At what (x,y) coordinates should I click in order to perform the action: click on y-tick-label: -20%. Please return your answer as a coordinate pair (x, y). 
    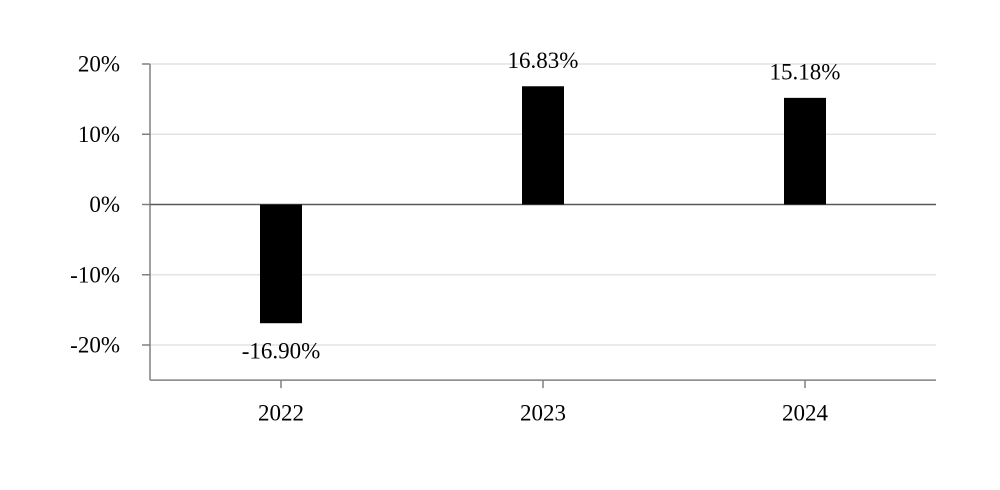
    Looking at the image, I should click on (95, 345).